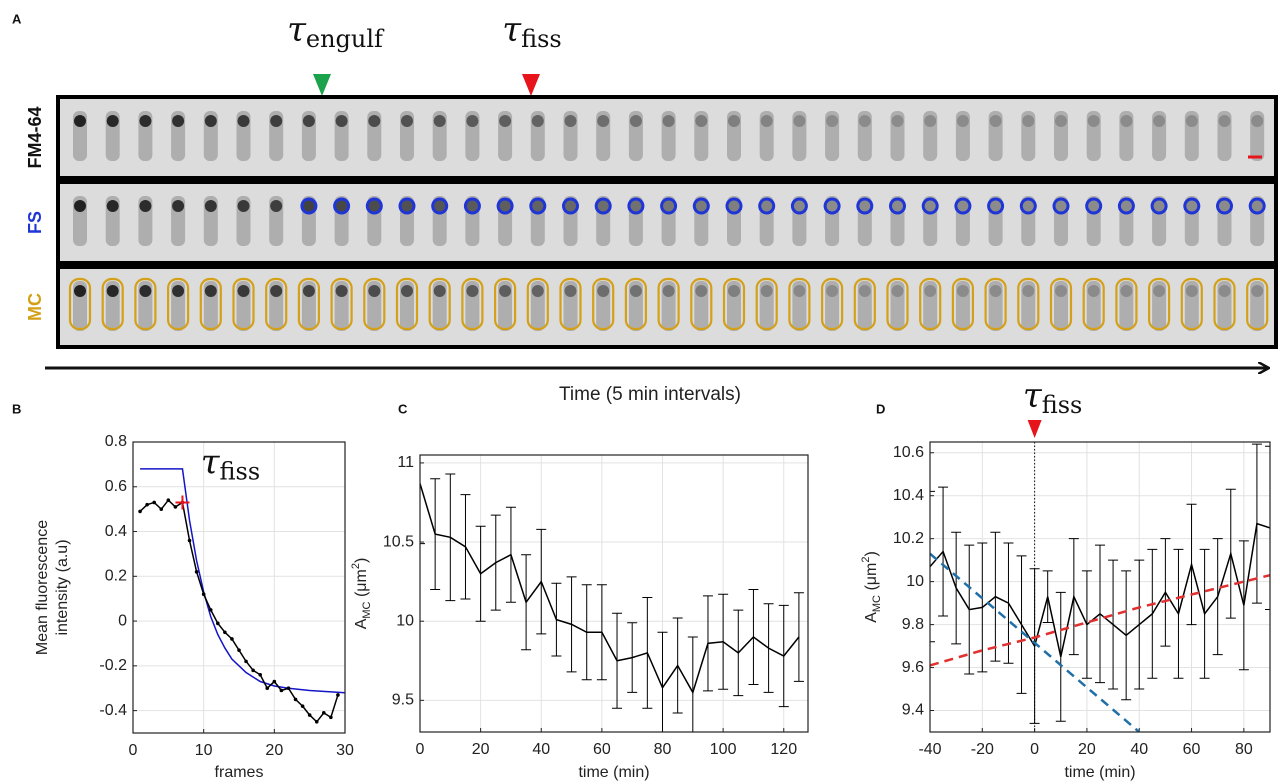  Describe the element at coordinates (1087, 749) in the screenshot. I see `x-tick-label: 20` at that location.